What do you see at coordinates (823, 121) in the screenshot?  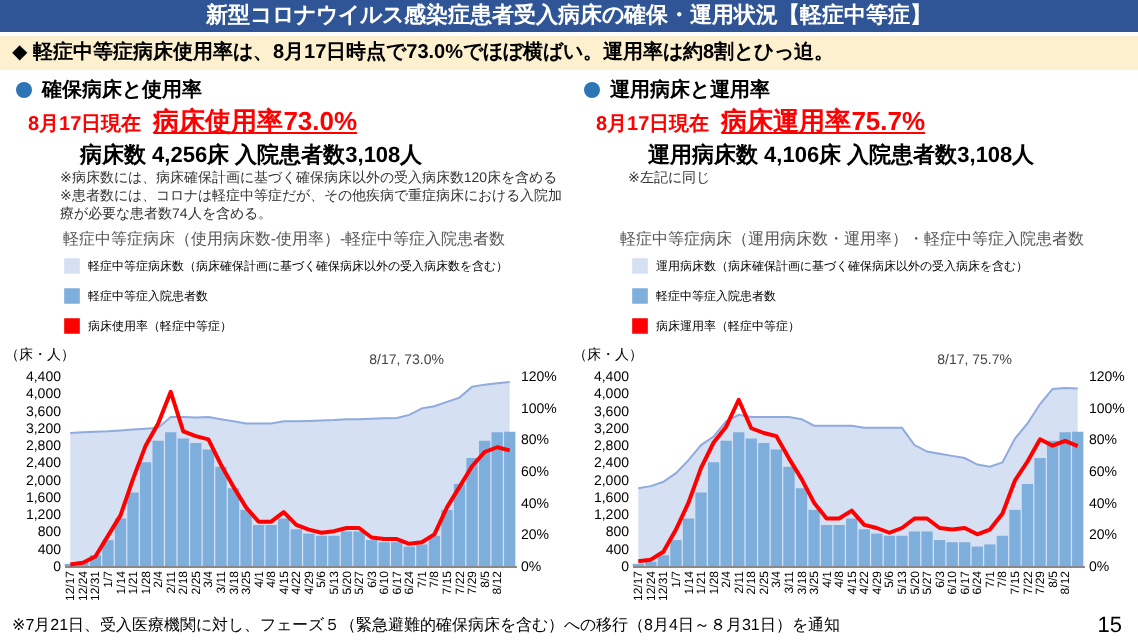 I see `text: 病床運用率75.7%` at bounding box center [823, 121].